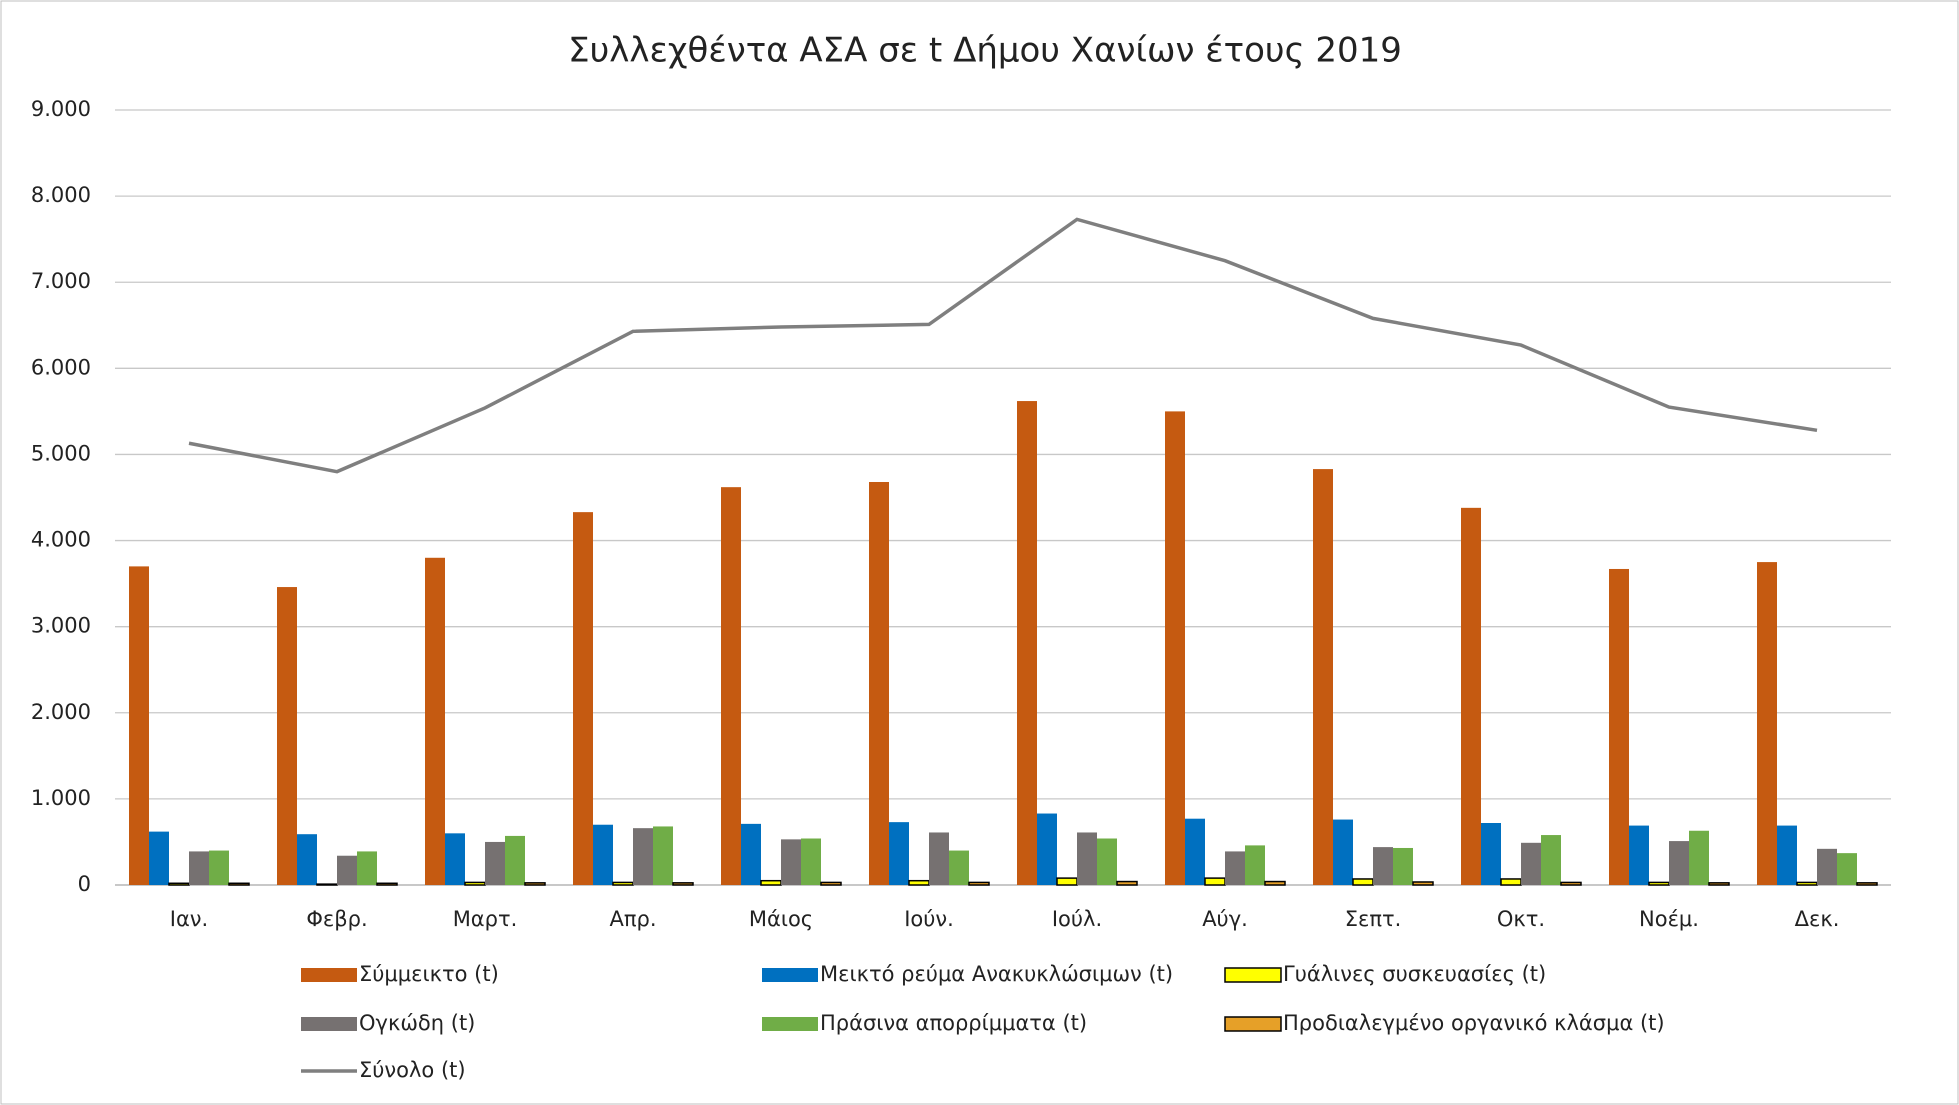  What do you see at coordinates (1669, 919) in the screenshot?
I see `x-tick-label: Νοέμ.` at bounding box center [1669, 919].